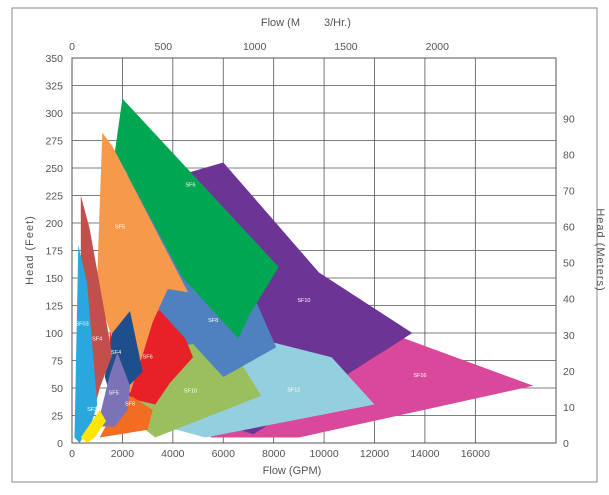  I want to click on bottom-tick-label: 12000, so click(374, 454).